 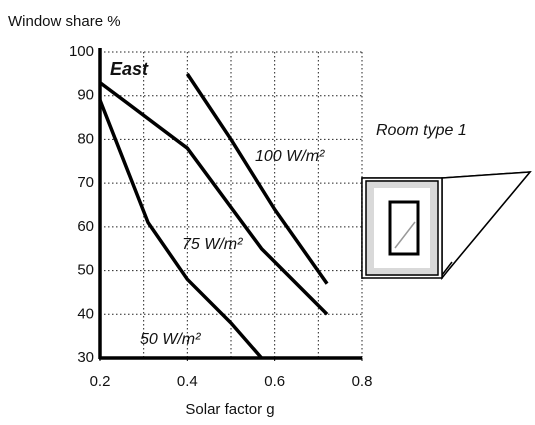 What do you see at coordinates (85, 182) in the screenshot?
I see `y-tick-label: 70` at bounding box center [85, 182].